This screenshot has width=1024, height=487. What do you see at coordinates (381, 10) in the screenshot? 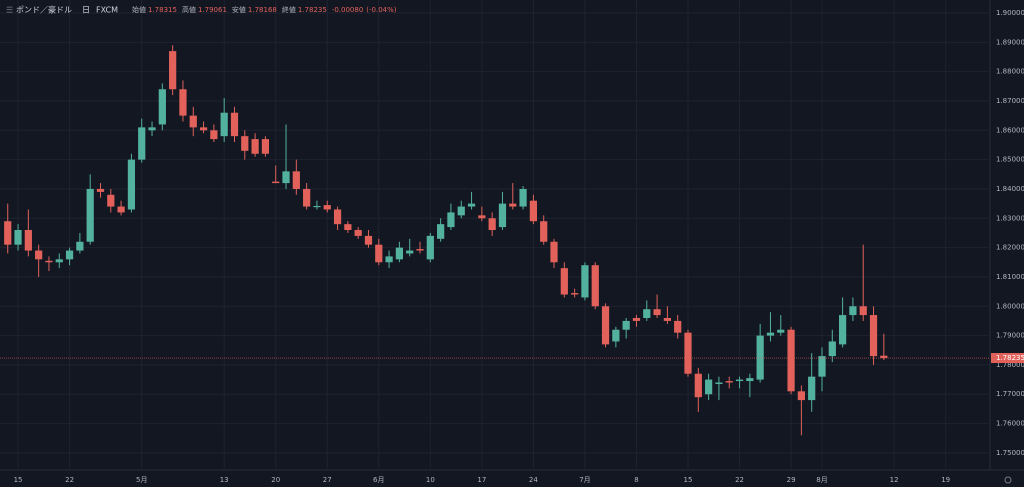
I see `change-percent: (-0.04%)` at bounding box center [381, 10].